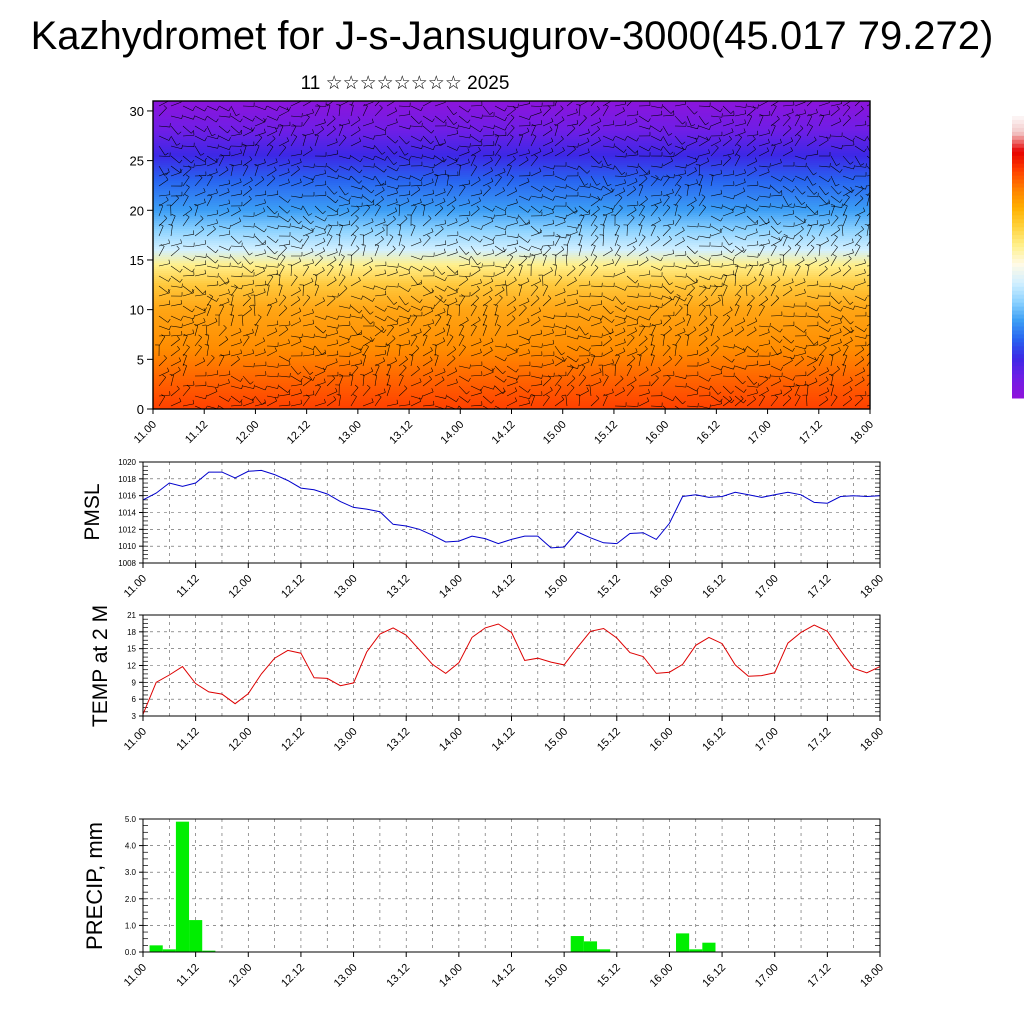  Describe the element at coordinates (511, 665) in the screenshot. I see `grid` at that location.